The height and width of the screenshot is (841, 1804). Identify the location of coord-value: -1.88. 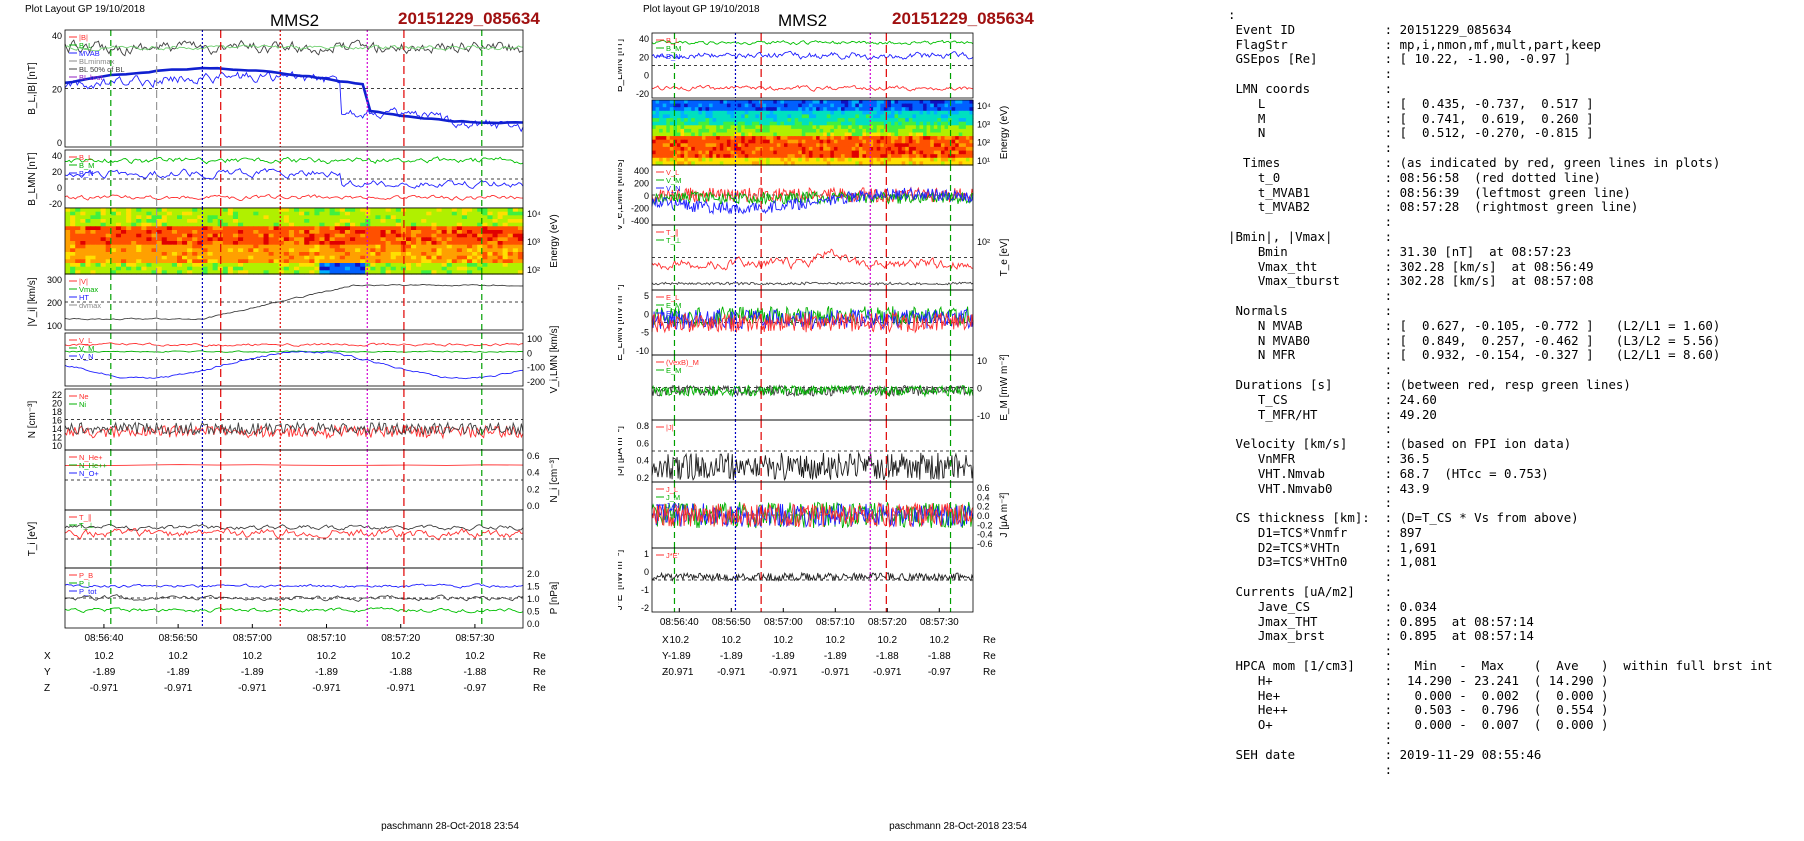
(887, 656).